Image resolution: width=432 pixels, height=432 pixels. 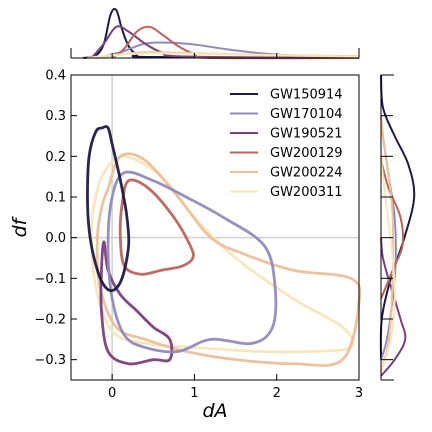 What do you see at coordinates (388, 264) in the screenshot?
I see `marginal-y-GW200311` at bounding box center [388, 264].